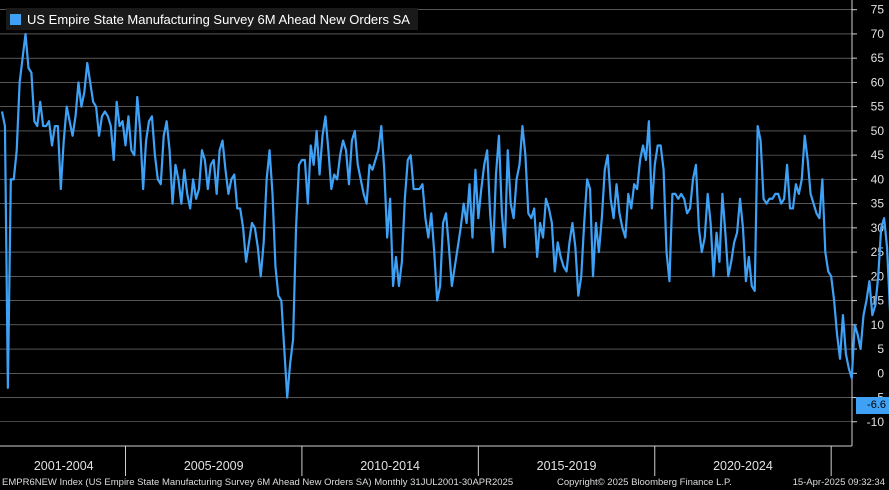 Image resolution: width=889 pixels, height=490 pixels. Describe the element at coordinates (878, 301) in the screenshot. I see `y-tick-label: 15` at that location.